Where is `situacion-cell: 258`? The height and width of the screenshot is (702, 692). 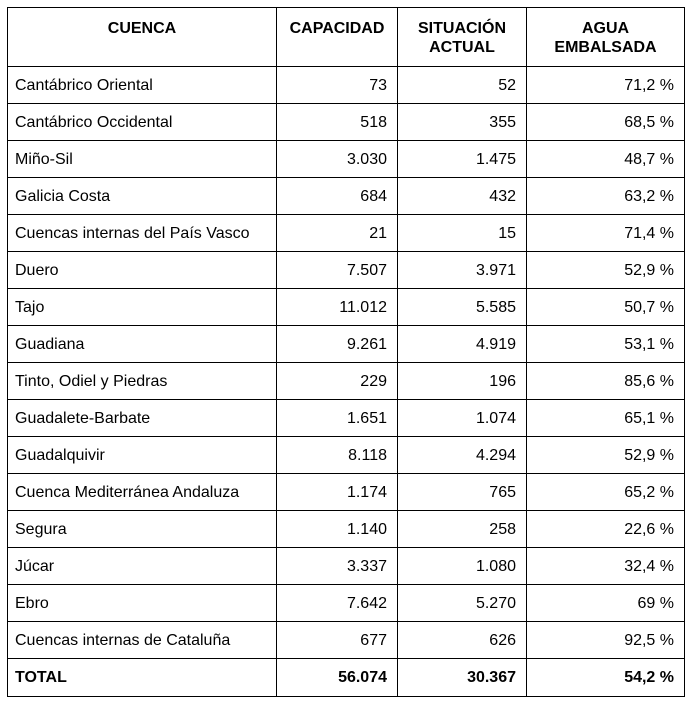 situacion-cell: 258 is located at coordinates (462, 529).